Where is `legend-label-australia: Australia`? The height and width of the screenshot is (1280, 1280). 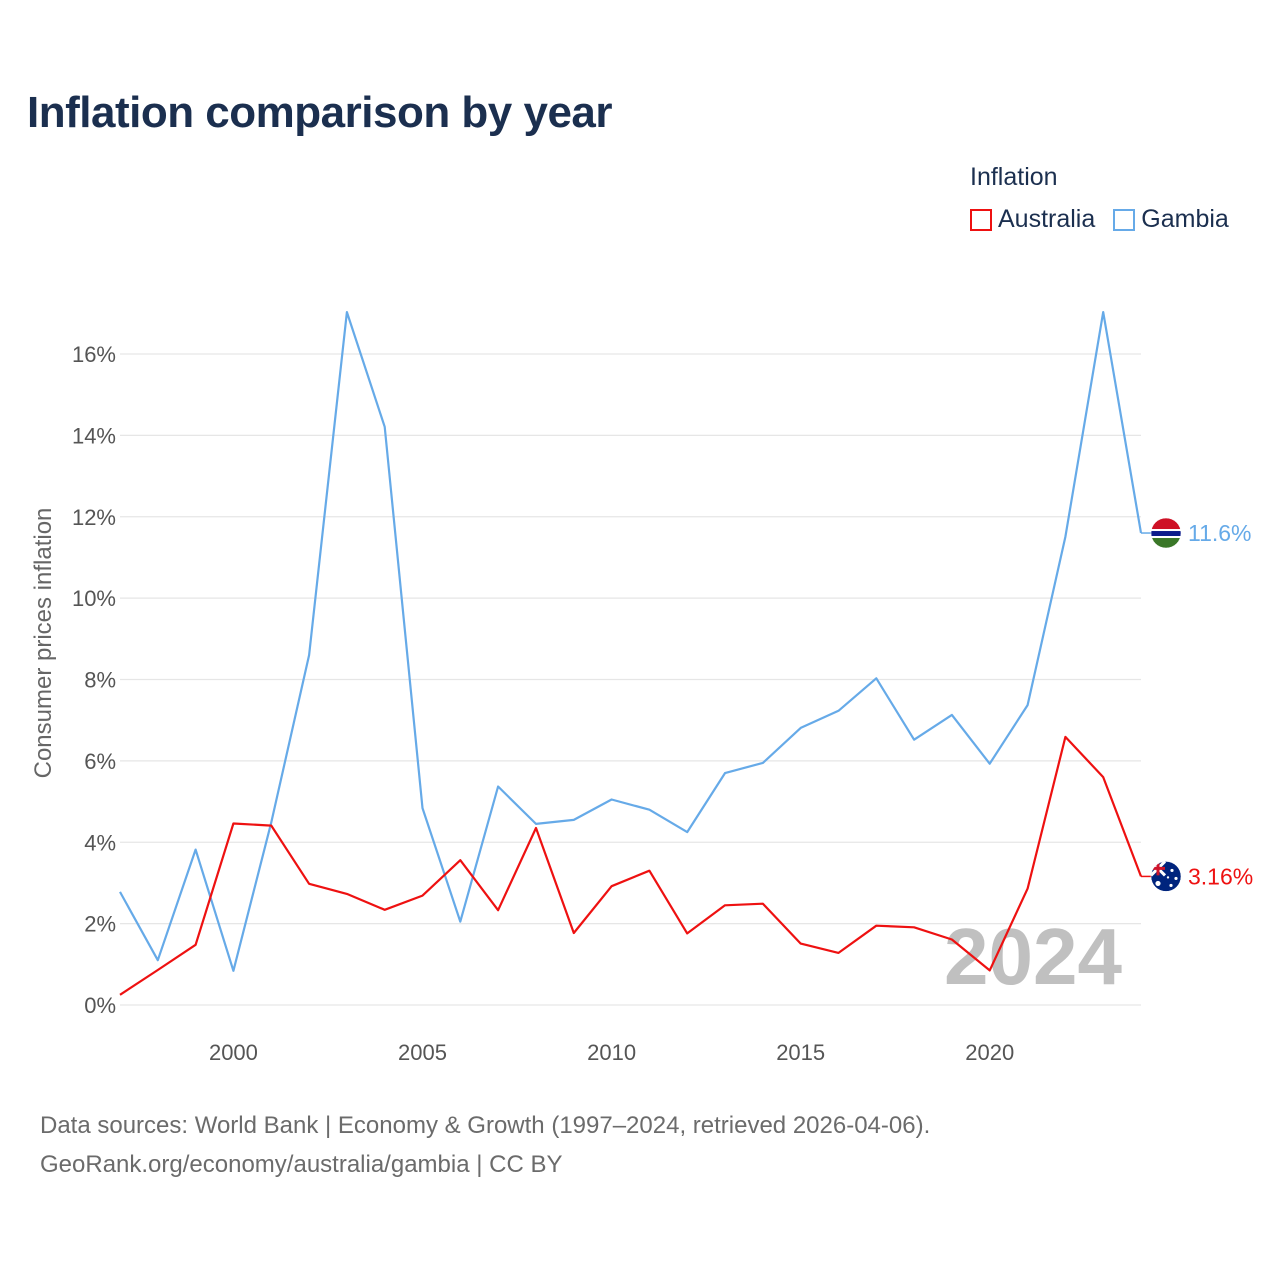 legend-label-australia: Australia is located at coordinates (1047, 219).